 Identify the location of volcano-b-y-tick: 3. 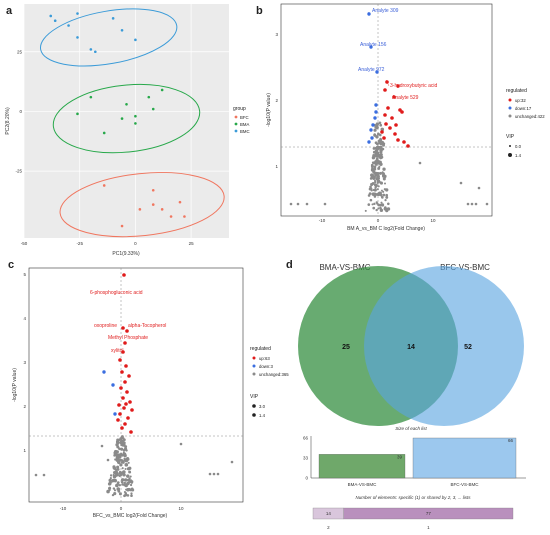
(276, 34).